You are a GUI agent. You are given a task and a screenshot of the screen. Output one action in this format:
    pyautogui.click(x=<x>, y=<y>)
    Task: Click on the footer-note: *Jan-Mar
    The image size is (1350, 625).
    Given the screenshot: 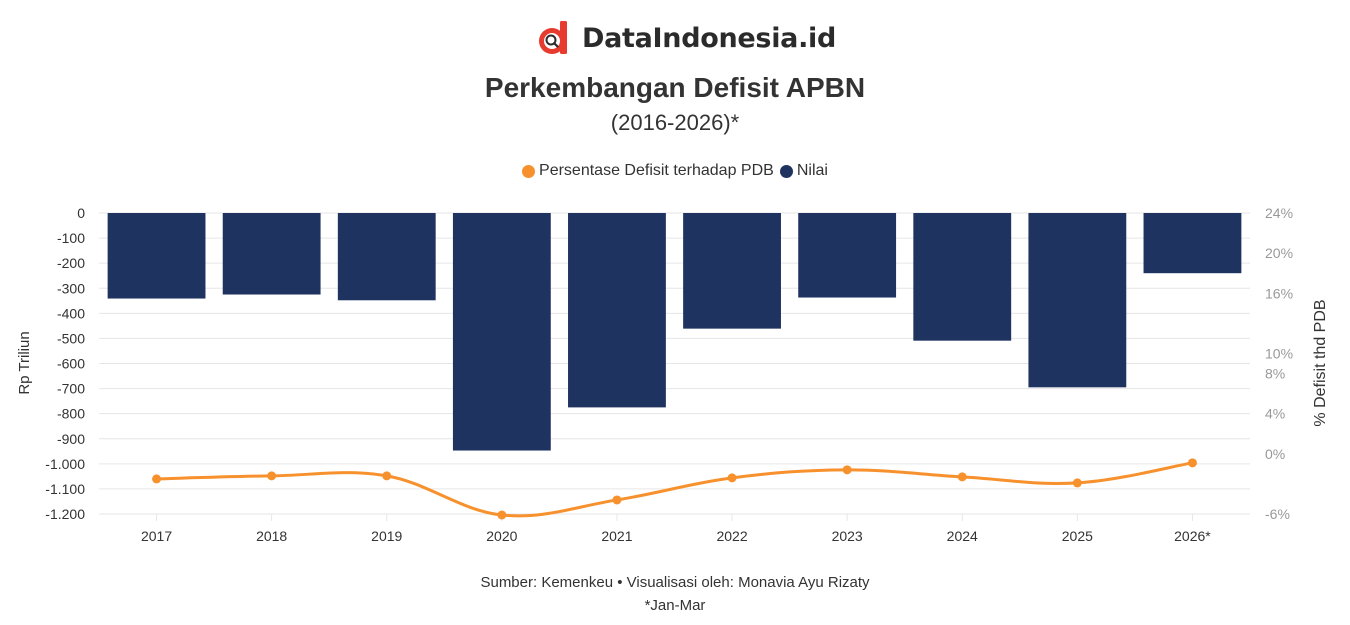 What is the action you would take?
    pyautogui.click(x=675, y=605)
    